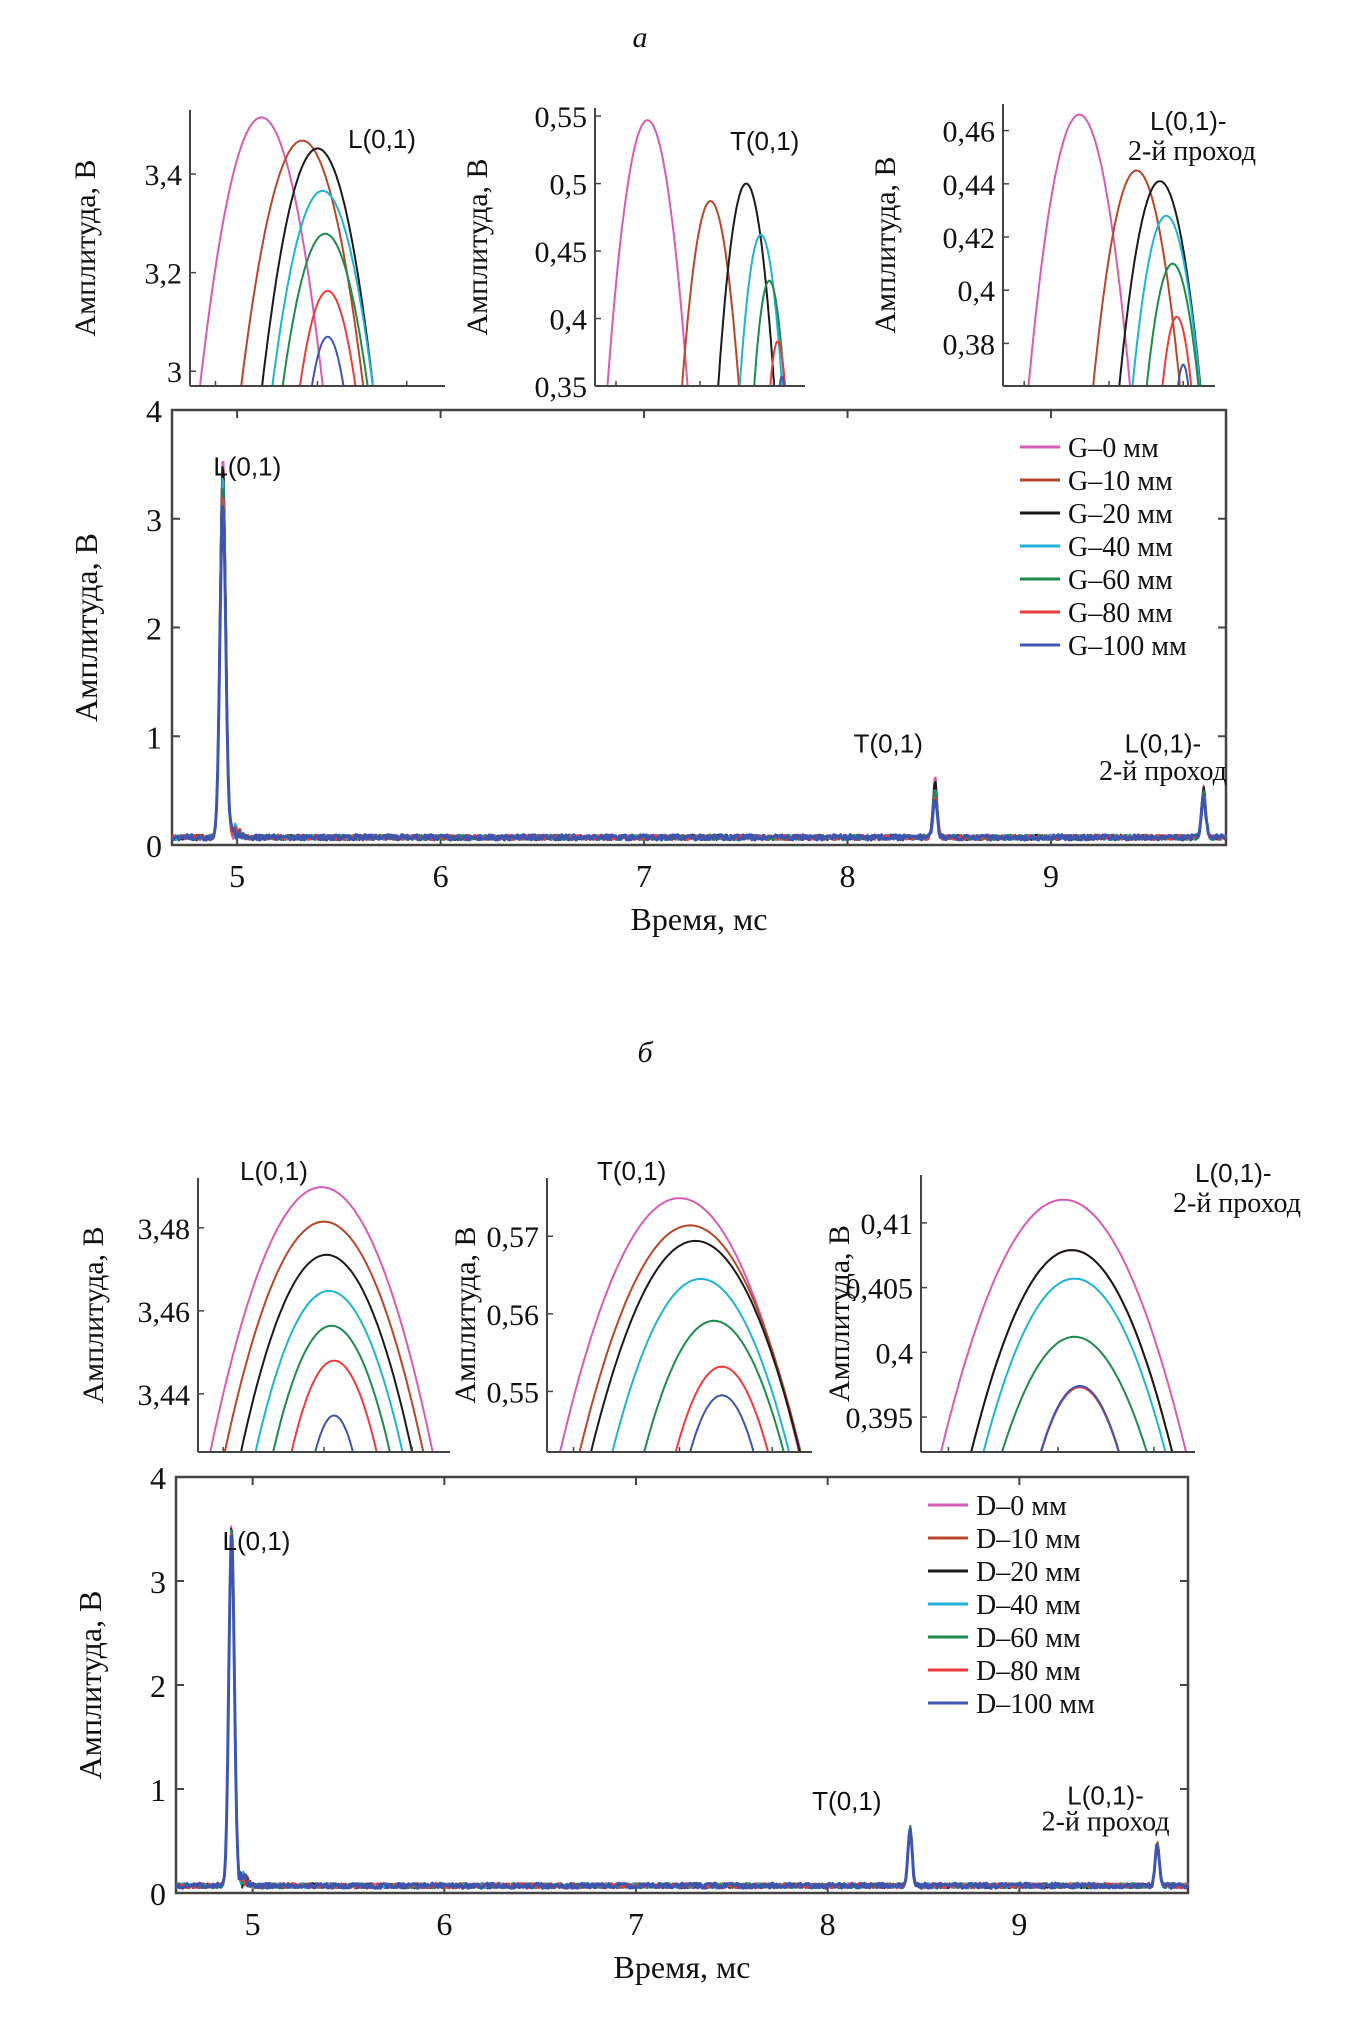 The image size is (1355, 2038). I want to click on y-tick-label: 0, so click(154, 846).